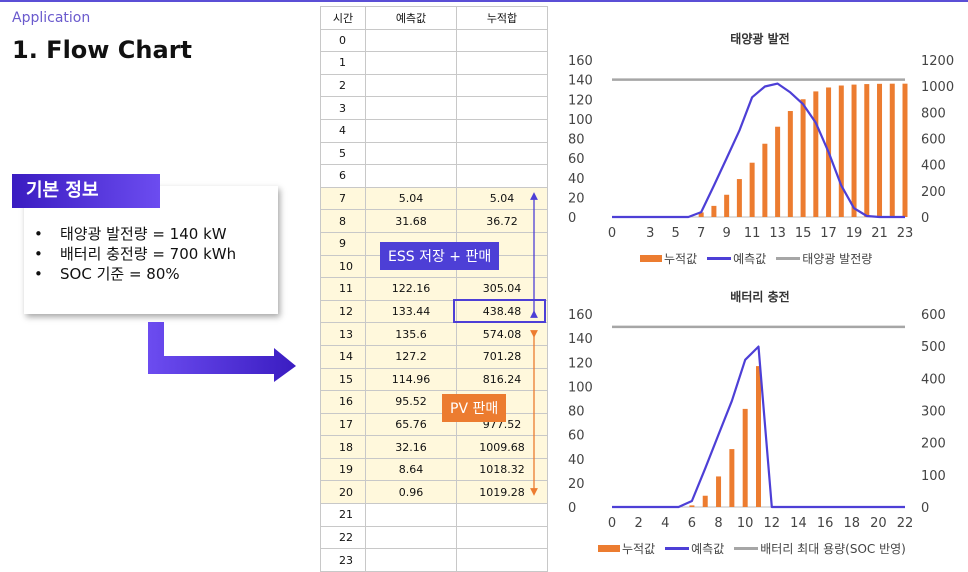 The width and height of the screenshot is (968, 572). What do you see at coordinates (343, 356) in the screenshot?
I see `cell-hour: 14` at bounding box center [343, 356].